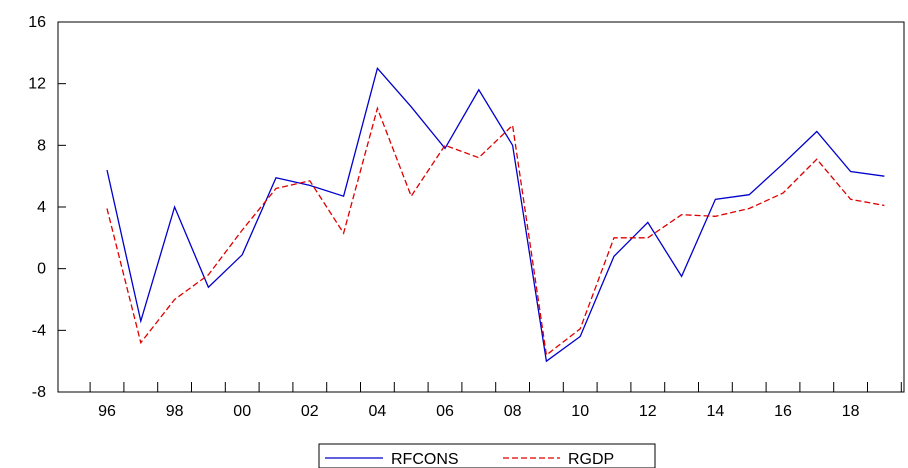  What do you see at coordinates (37, 22) in the screenshot?
I see `y-tick-label: 16` at bounding box center [37, 22].